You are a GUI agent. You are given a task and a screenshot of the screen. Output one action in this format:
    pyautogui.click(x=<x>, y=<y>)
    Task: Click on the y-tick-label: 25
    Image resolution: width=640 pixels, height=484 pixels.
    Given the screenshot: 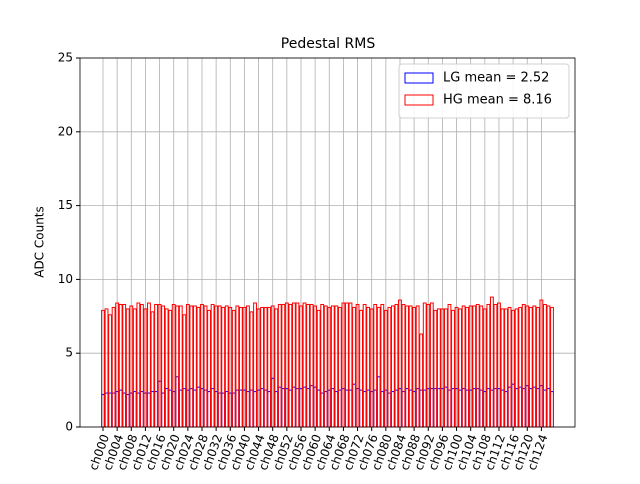 What is the action you would take?
    pyautogui.click(x=65, y=58)
    